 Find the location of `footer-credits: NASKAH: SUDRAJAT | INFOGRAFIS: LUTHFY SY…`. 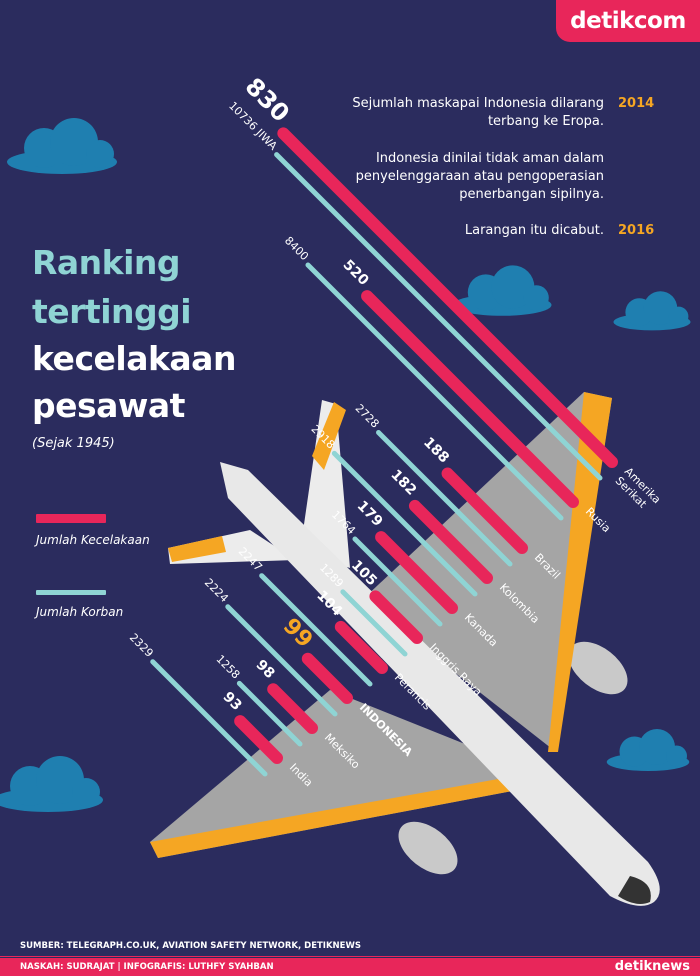

footer-credits: NASKAH: SUDRAJAT | INFOGRAFIS: LUTHFY SY… is located at coordinates (350, 967).